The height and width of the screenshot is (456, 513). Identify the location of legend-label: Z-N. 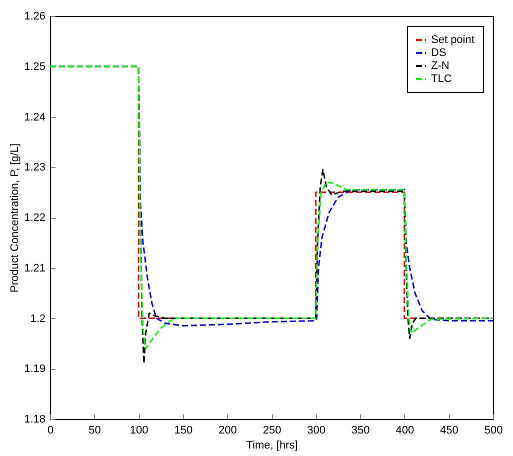
(440, 66).